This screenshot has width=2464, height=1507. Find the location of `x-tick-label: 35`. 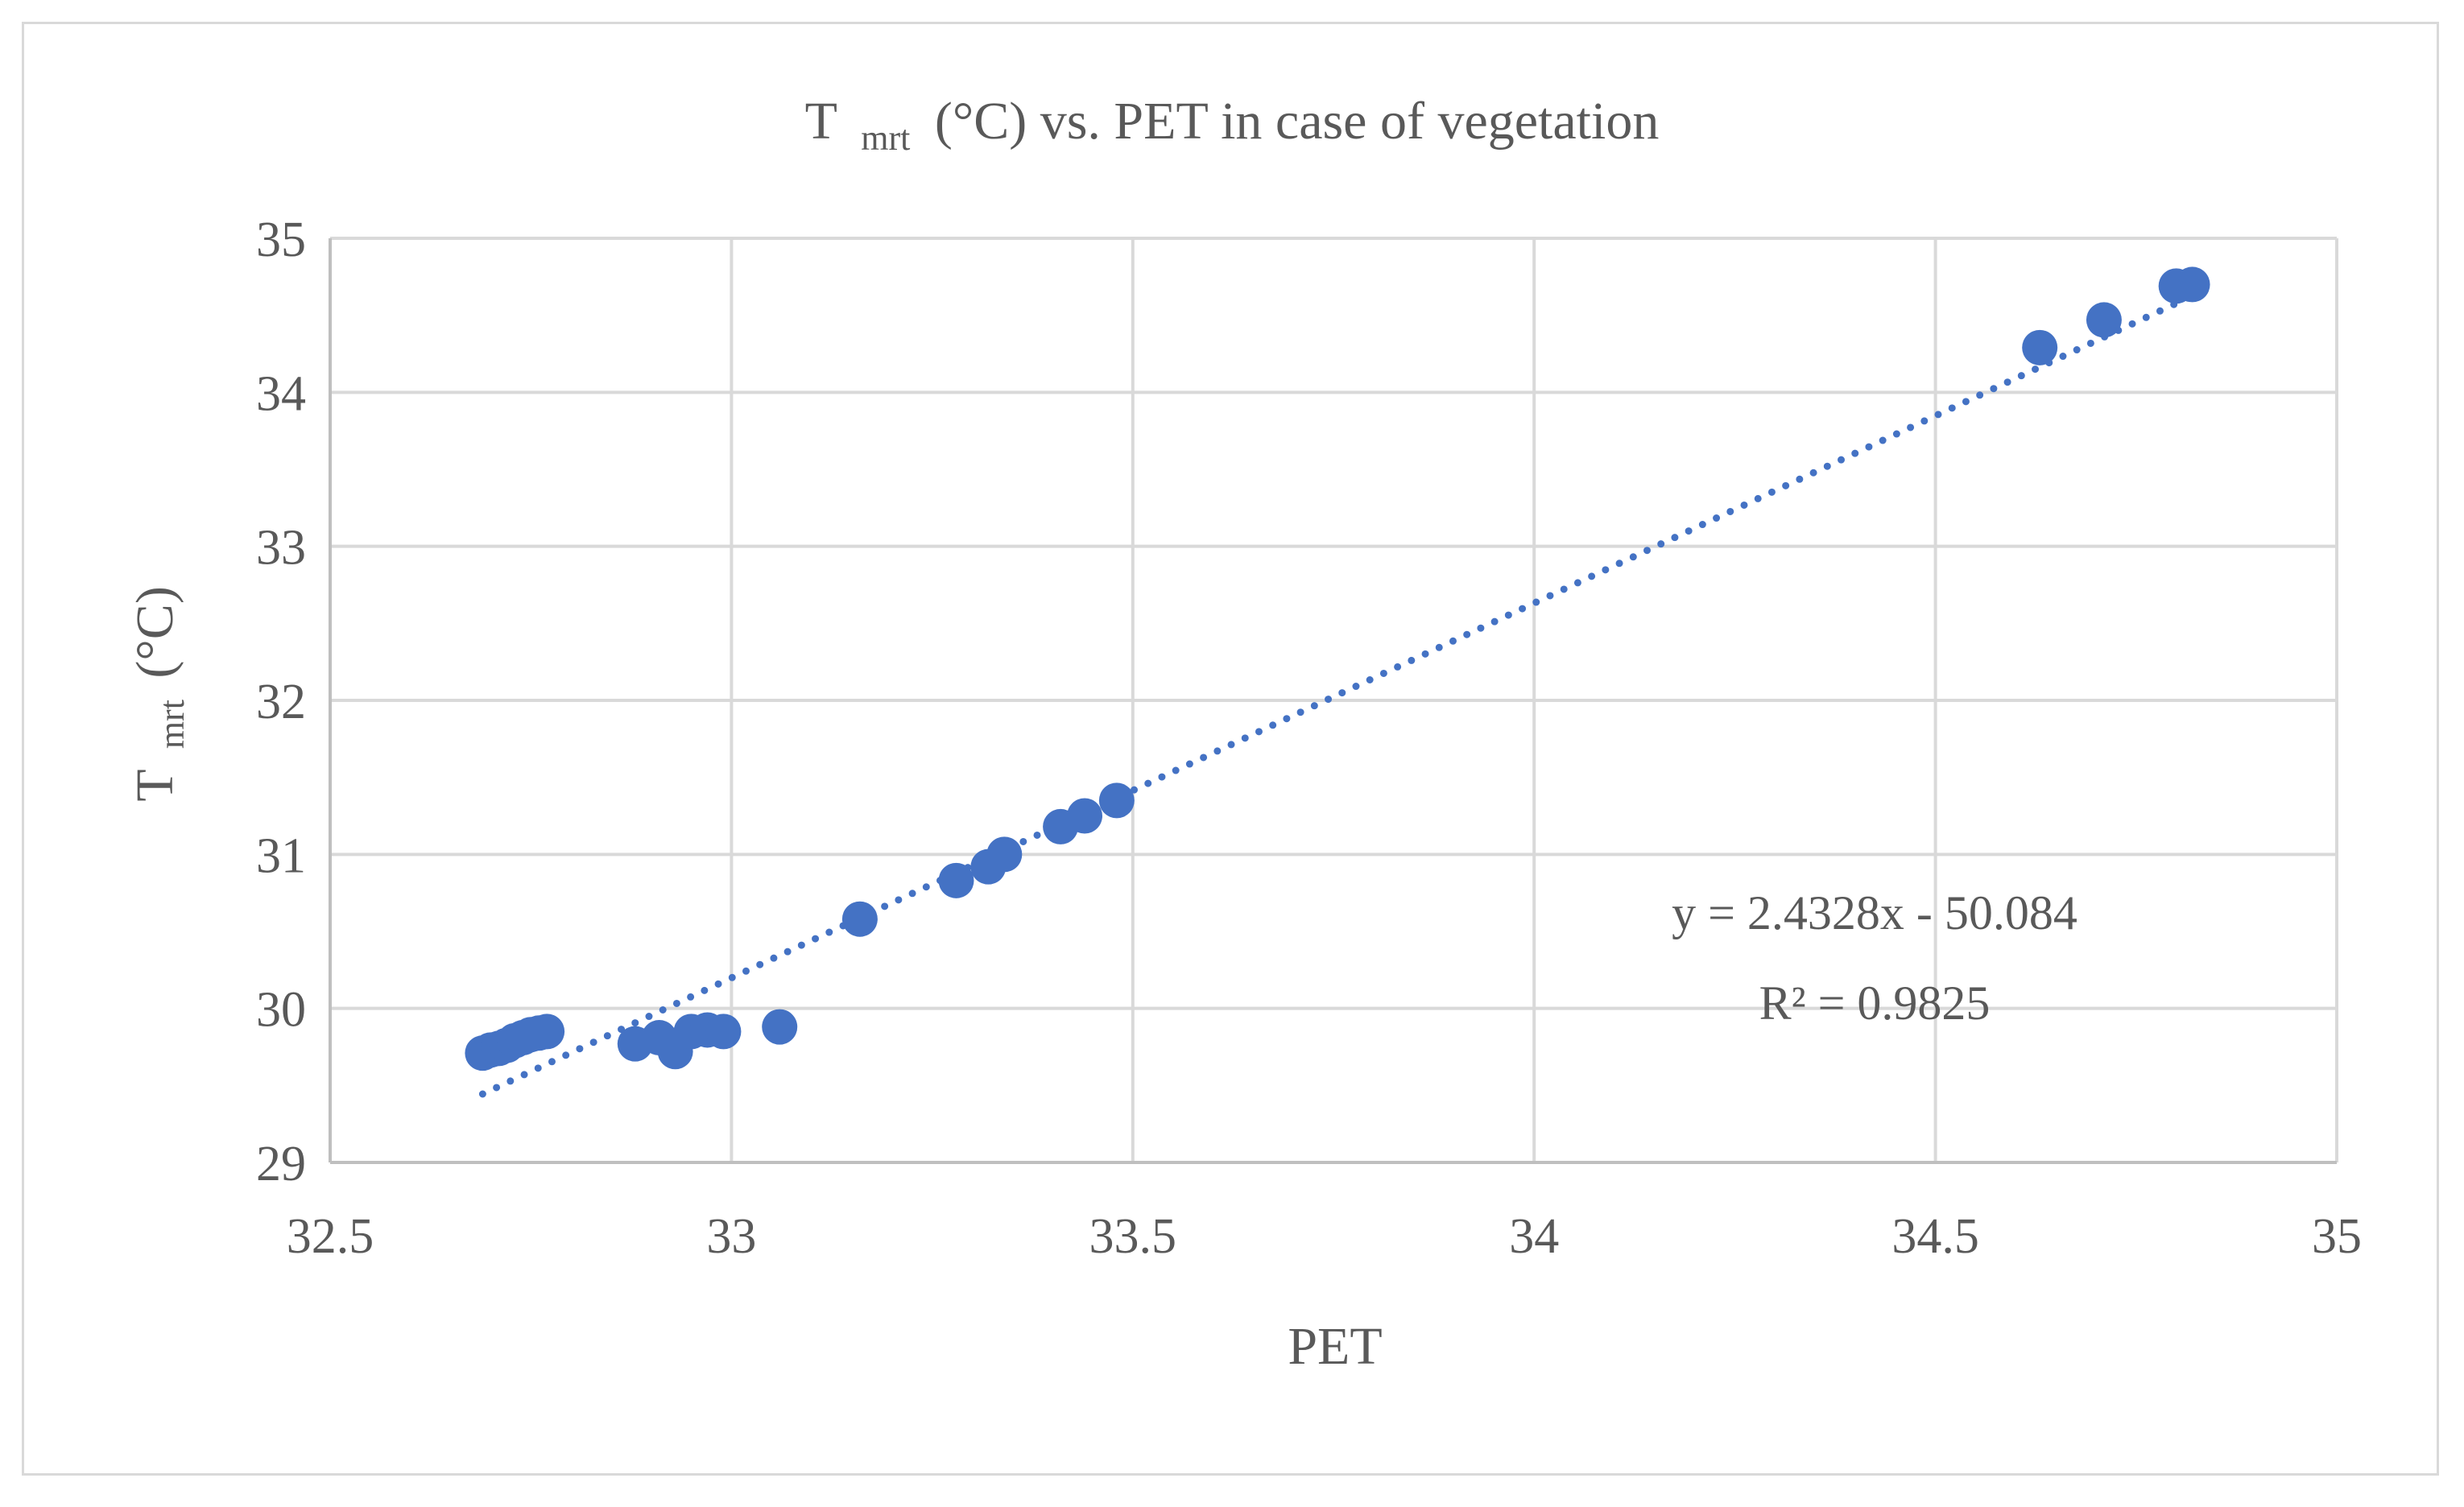

x-tick-label: 35 is located at coordinates (2337, 1236).